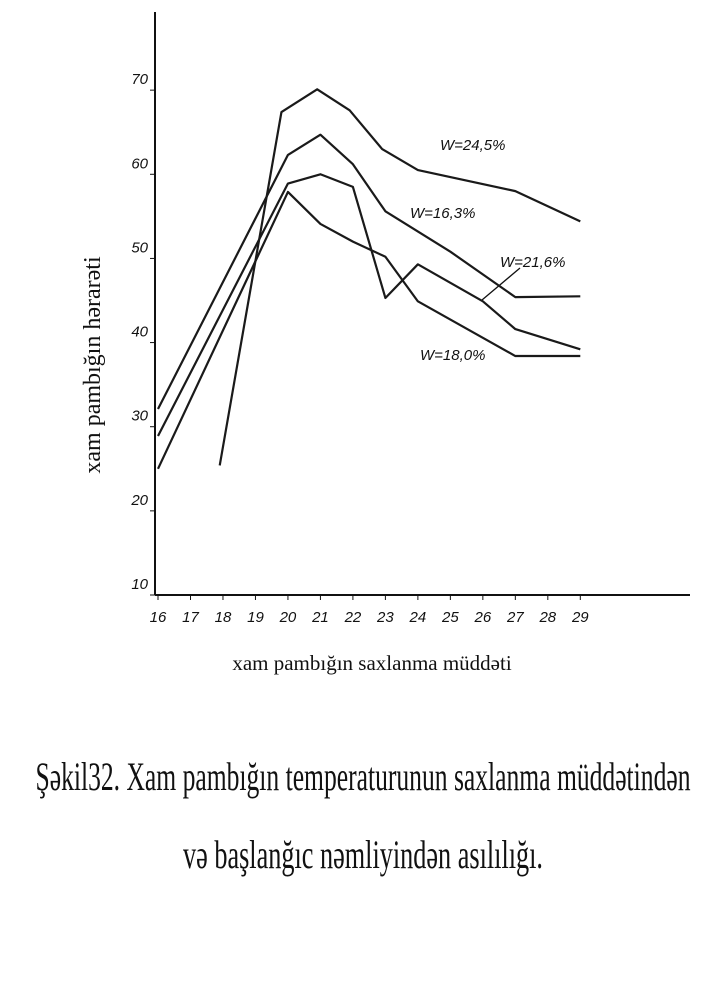 The image size is (722, 1003). What do you see at coordinates (288, 617) in the screenshot?
I see `x-tick-label: 20` at bounding box center [288, 617].